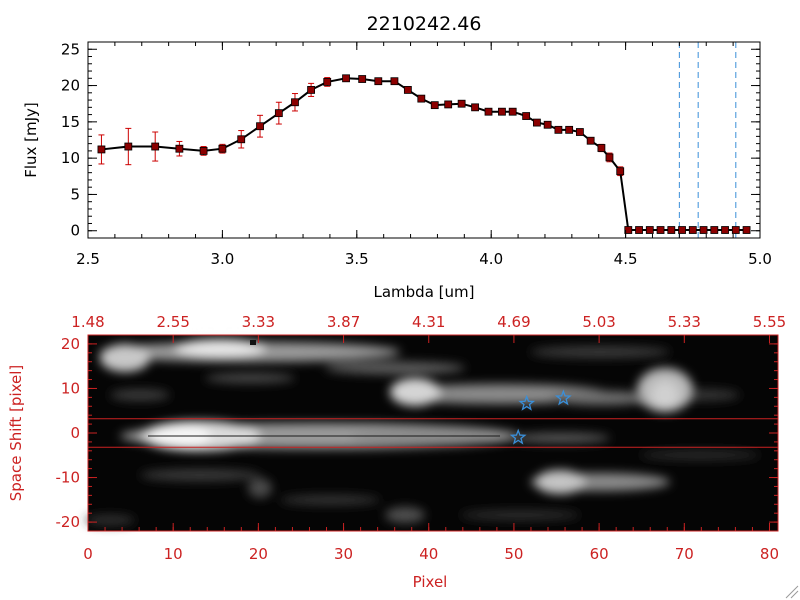 The width and height of the screenshot is (800, 600). What do you see at coordinates (760, 259) in the screenshot?
I see `x-tick-label: 5.0` at bounding box center [760, 259].